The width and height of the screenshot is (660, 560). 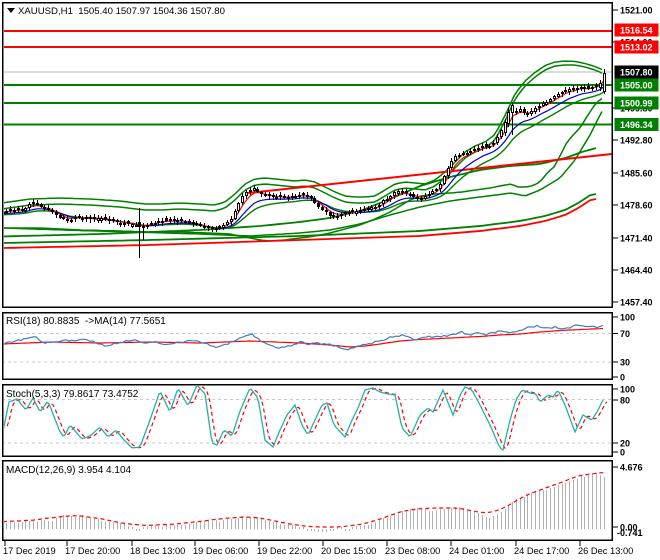 I want to click on svg-text: 24 Dec 17:00, so click(x=541, y=551).